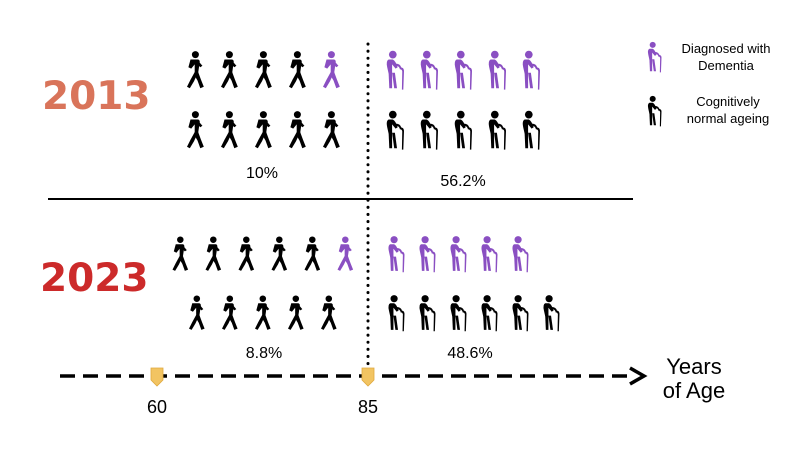 This screenshot has height=450, width=800. Describe the element at coordinates (728, 118) in the screenshot. I see `legend-normal-label: normal ageing` at that location.